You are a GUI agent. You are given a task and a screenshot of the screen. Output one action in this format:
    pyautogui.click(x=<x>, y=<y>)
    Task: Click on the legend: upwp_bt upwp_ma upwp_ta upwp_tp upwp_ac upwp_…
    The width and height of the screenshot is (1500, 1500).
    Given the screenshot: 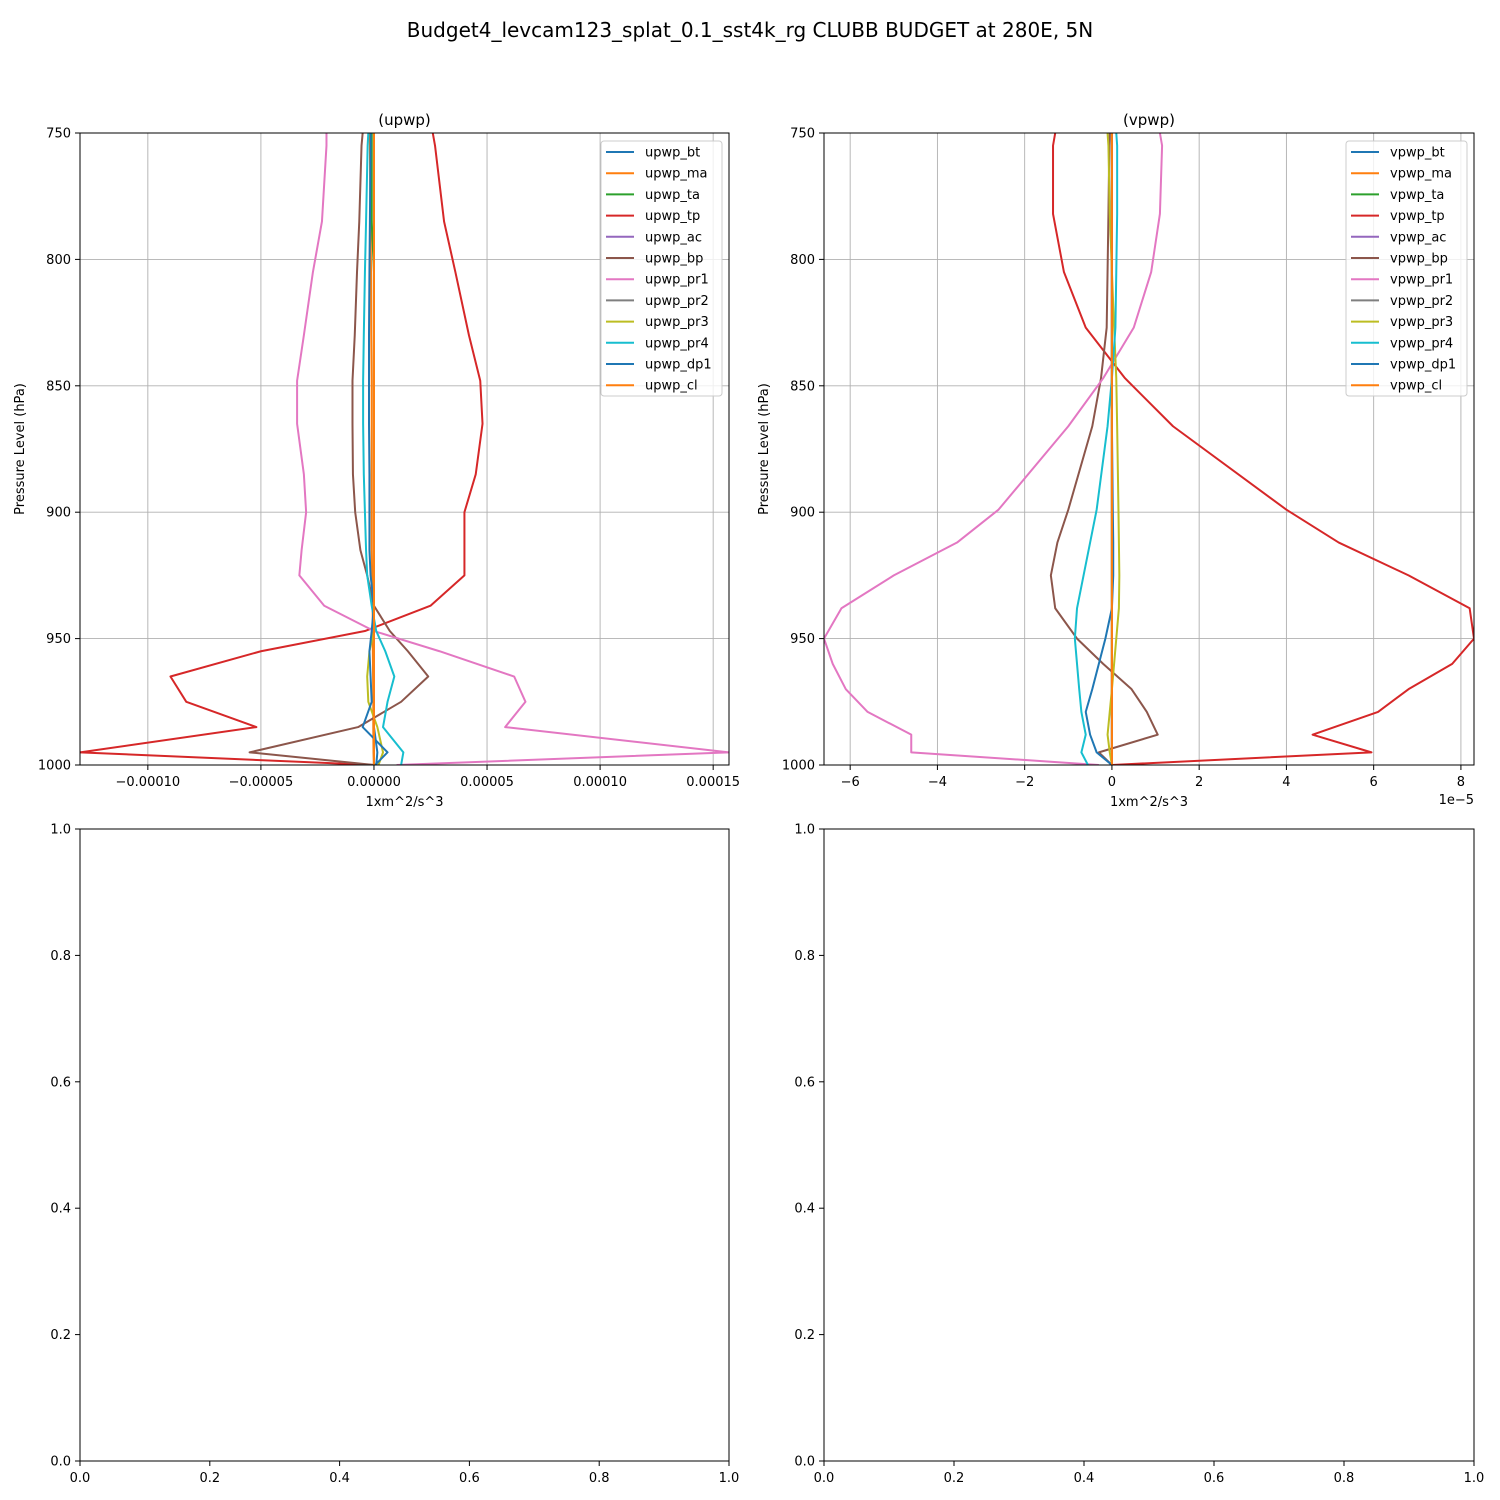 What is the action you would take?
    pyautogui.click(x=661, y=268)
    